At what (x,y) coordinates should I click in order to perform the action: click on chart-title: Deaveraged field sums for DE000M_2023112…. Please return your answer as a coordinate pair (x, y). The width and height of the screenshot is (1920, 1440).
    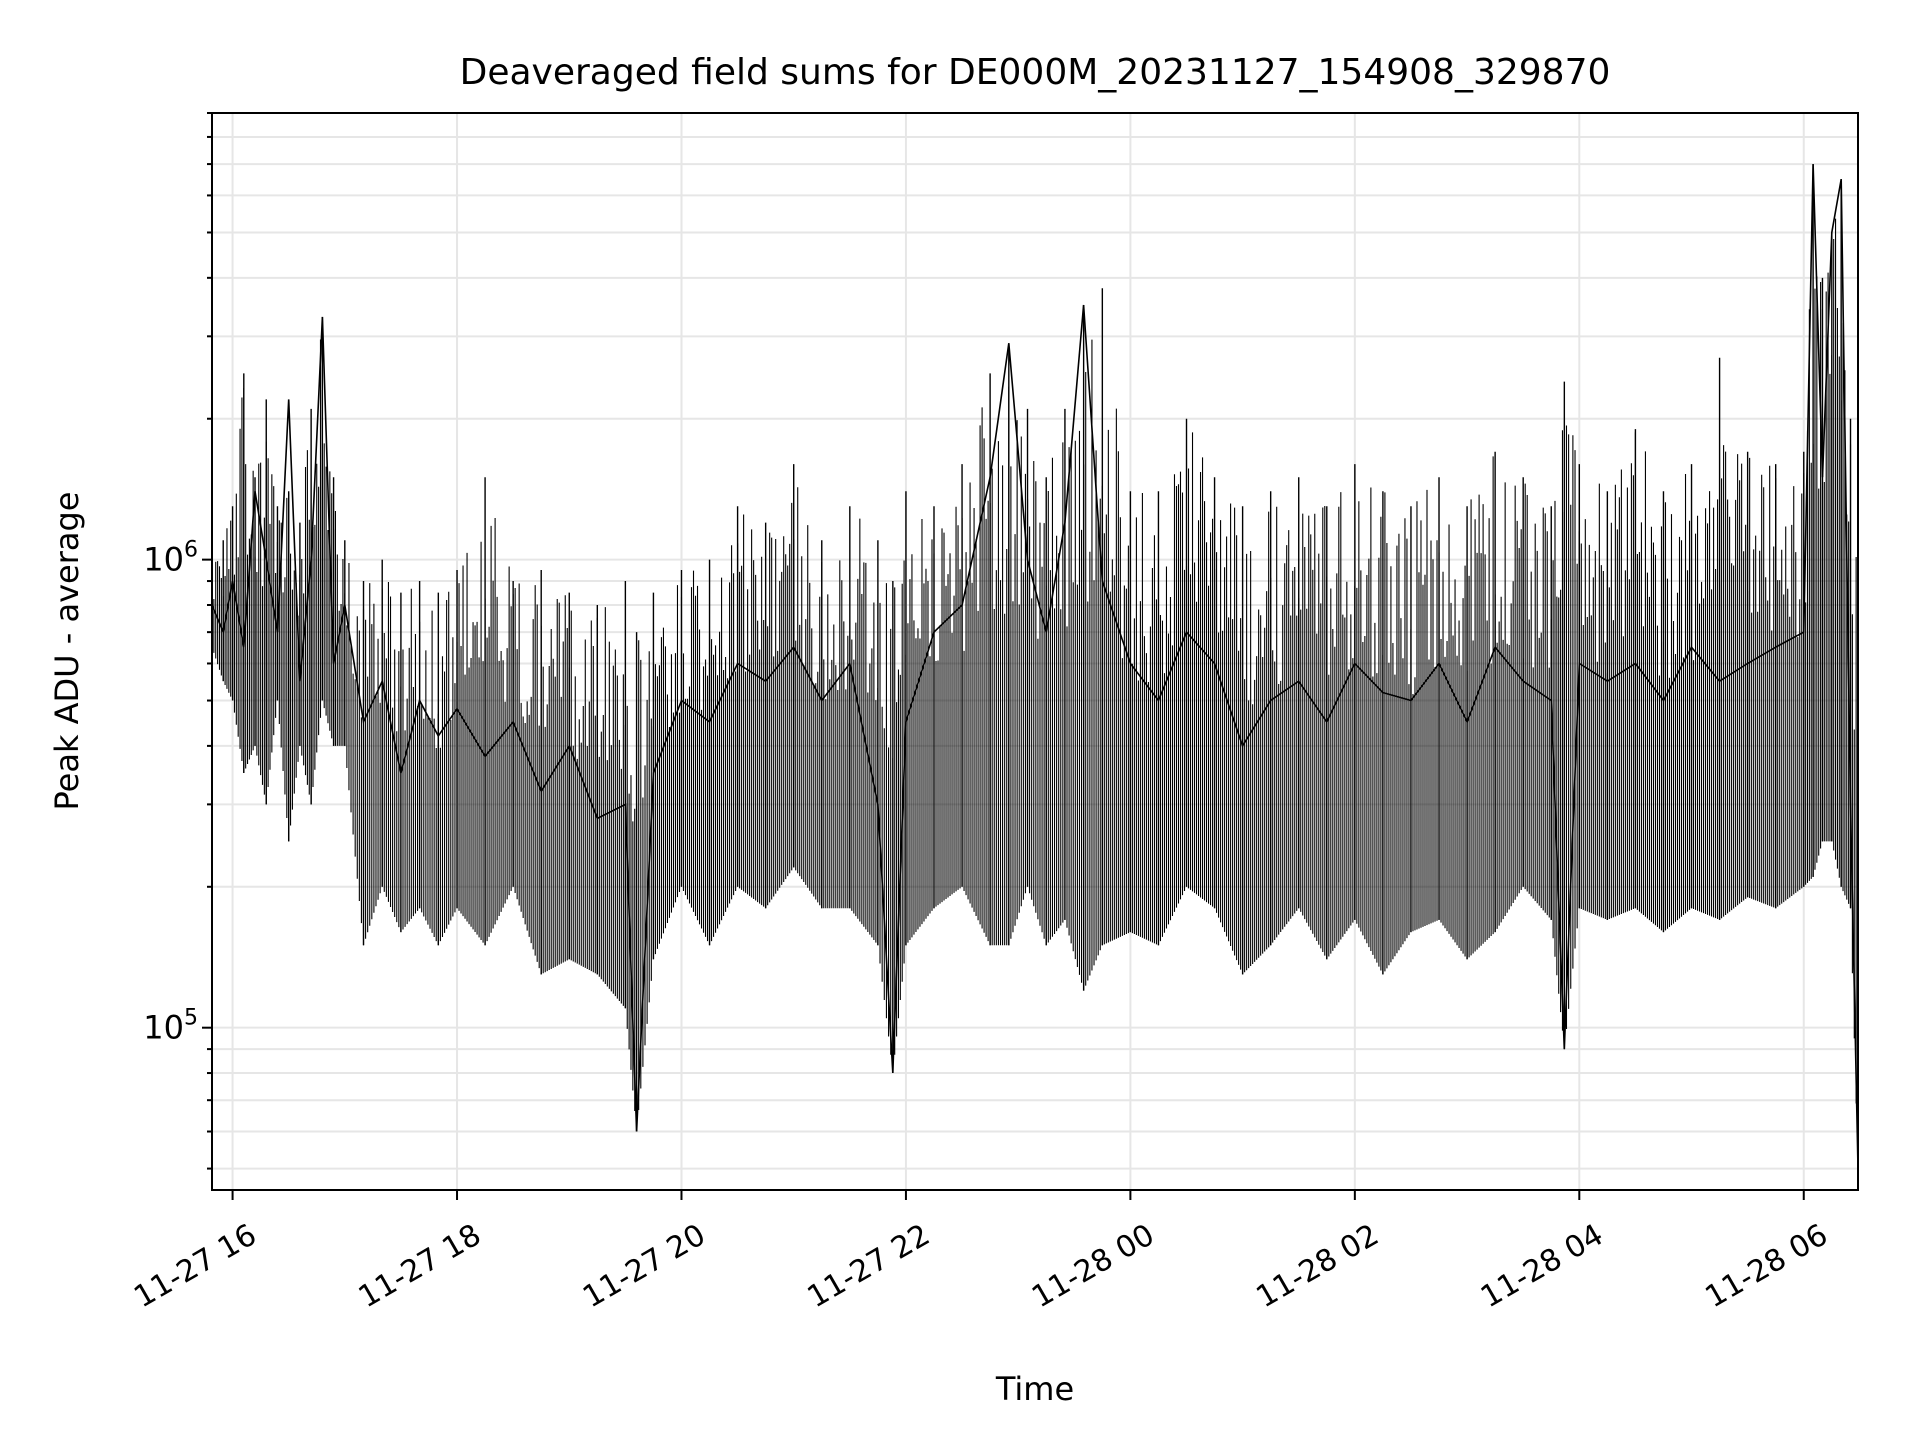
    Looking at the image, I should click on (1035, 72).